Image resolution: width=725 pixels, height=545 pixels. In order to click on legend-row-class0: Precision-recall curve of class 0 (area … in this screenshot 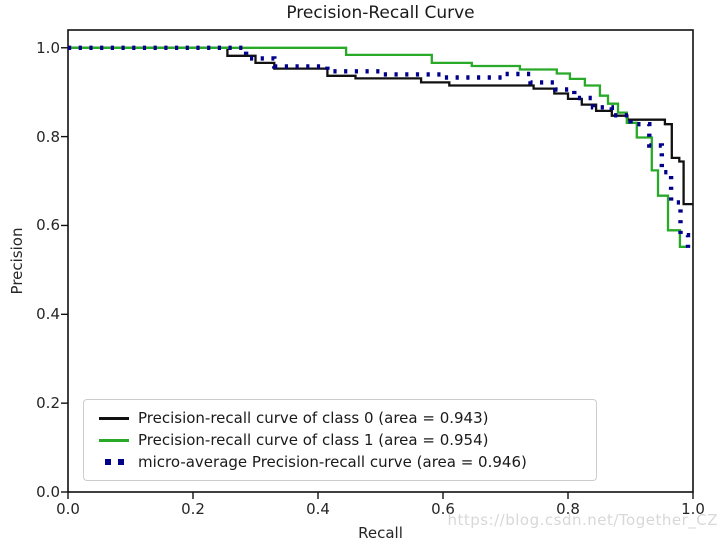, I will do `click(339, 418)`.